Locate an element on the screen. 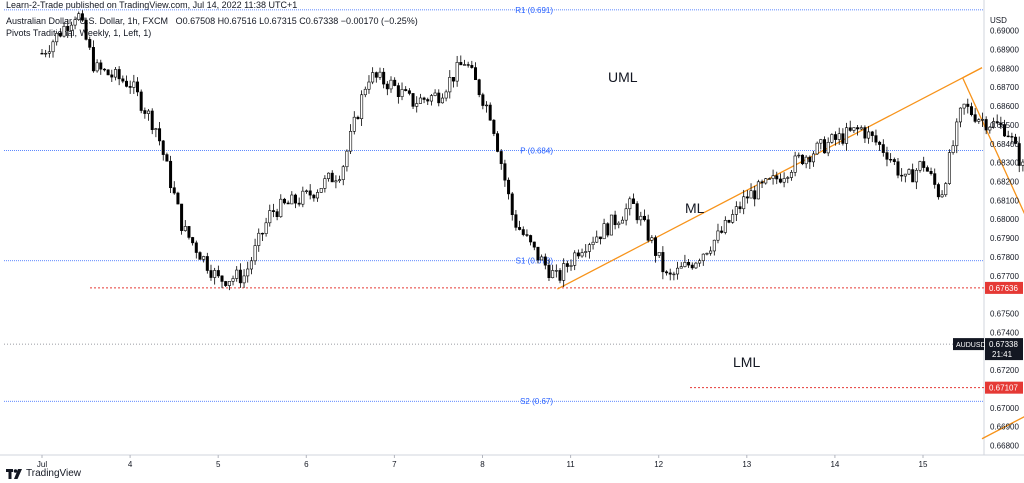 The image size is (1024, 483). y-tick-label: 0.68600 is located at coordinates (1004, 106).